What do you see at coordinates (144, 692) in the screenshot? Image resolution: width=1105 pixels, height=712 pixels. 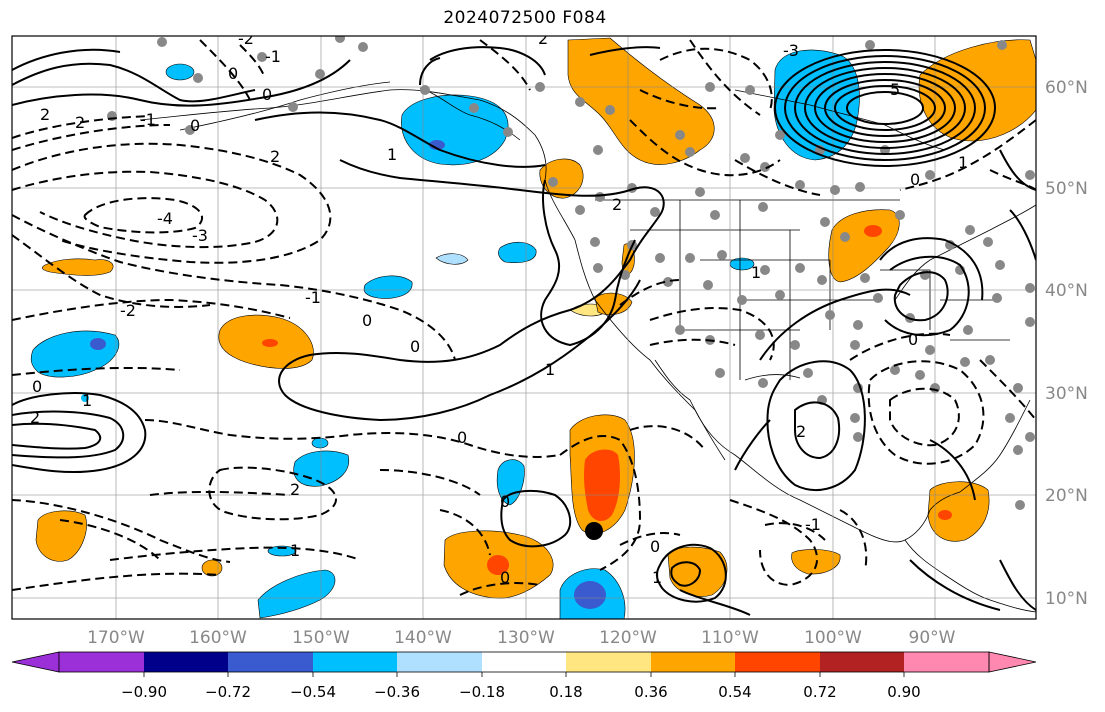 I see `svg-text: −0.90` at bounding box center [144, 692].